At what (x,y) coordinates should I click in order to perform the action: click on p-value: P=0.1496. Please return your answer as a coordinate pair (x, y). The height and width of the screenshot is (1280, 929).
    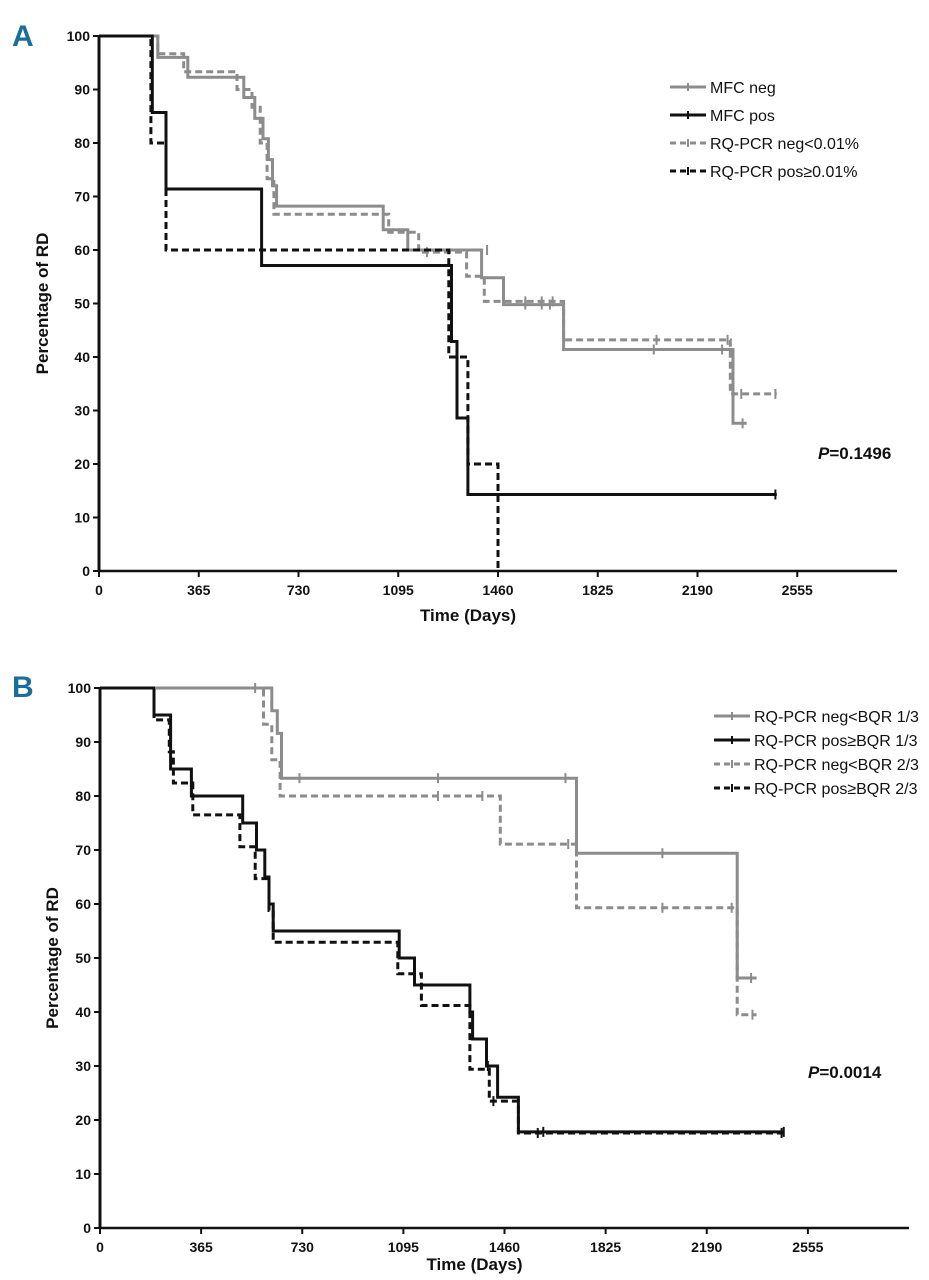
    Looking at the image, I should click on (854, 453).